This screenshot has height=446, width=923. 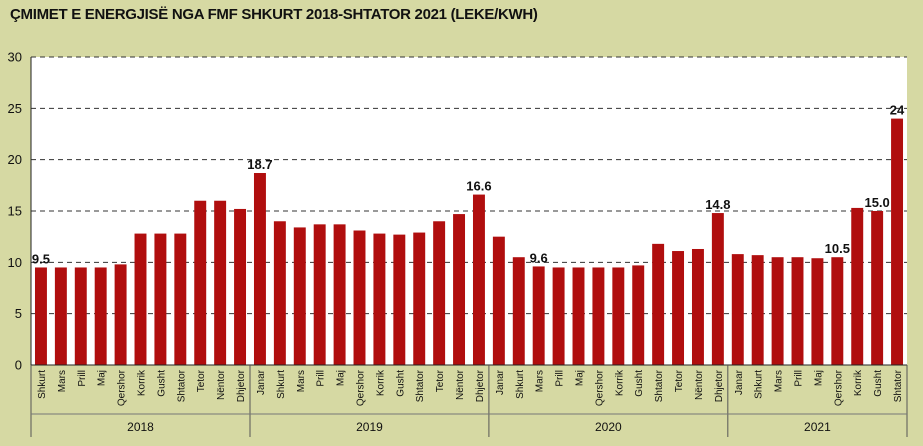 What do you see at coordinates (15, 57) in the screenshot?
I see `y-tick-label: 30` at bounding box center [15, 57].